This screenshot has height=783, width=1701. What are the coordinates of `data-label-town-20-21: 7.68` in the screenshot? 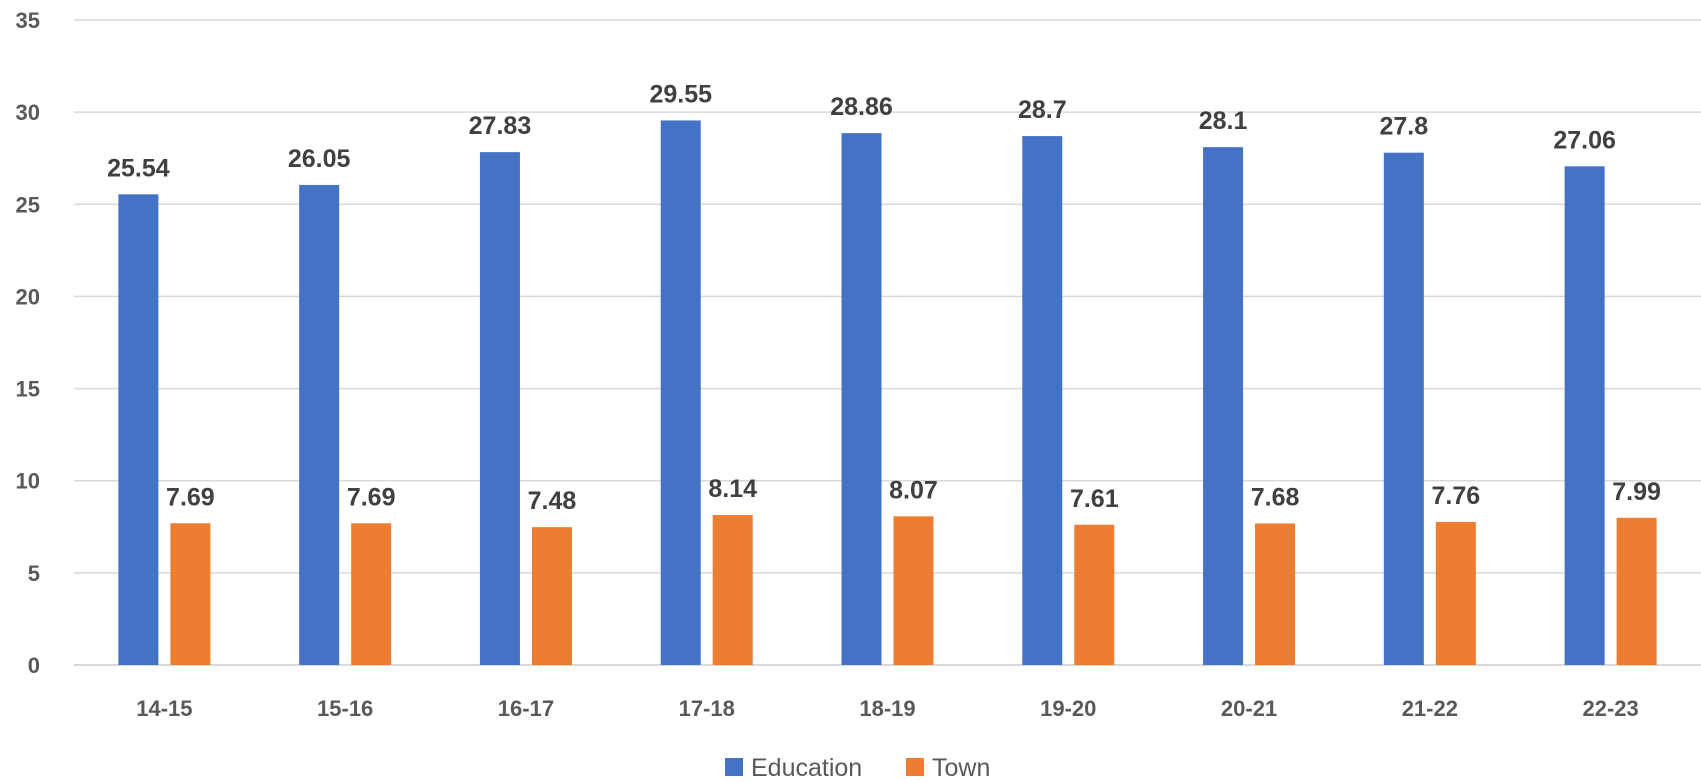 It's located at (1275, 497).